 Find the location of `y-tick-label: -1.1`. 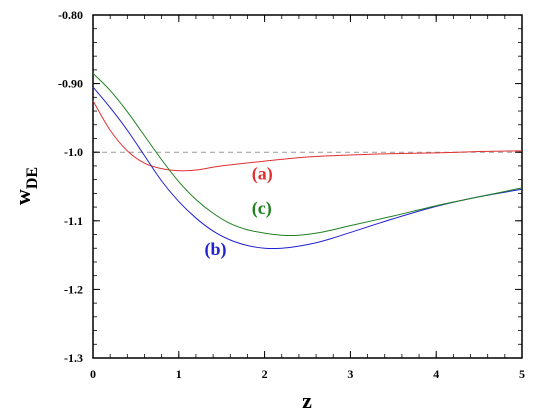

y-tick-label: -1.1 is located at coordinates (73, 221).